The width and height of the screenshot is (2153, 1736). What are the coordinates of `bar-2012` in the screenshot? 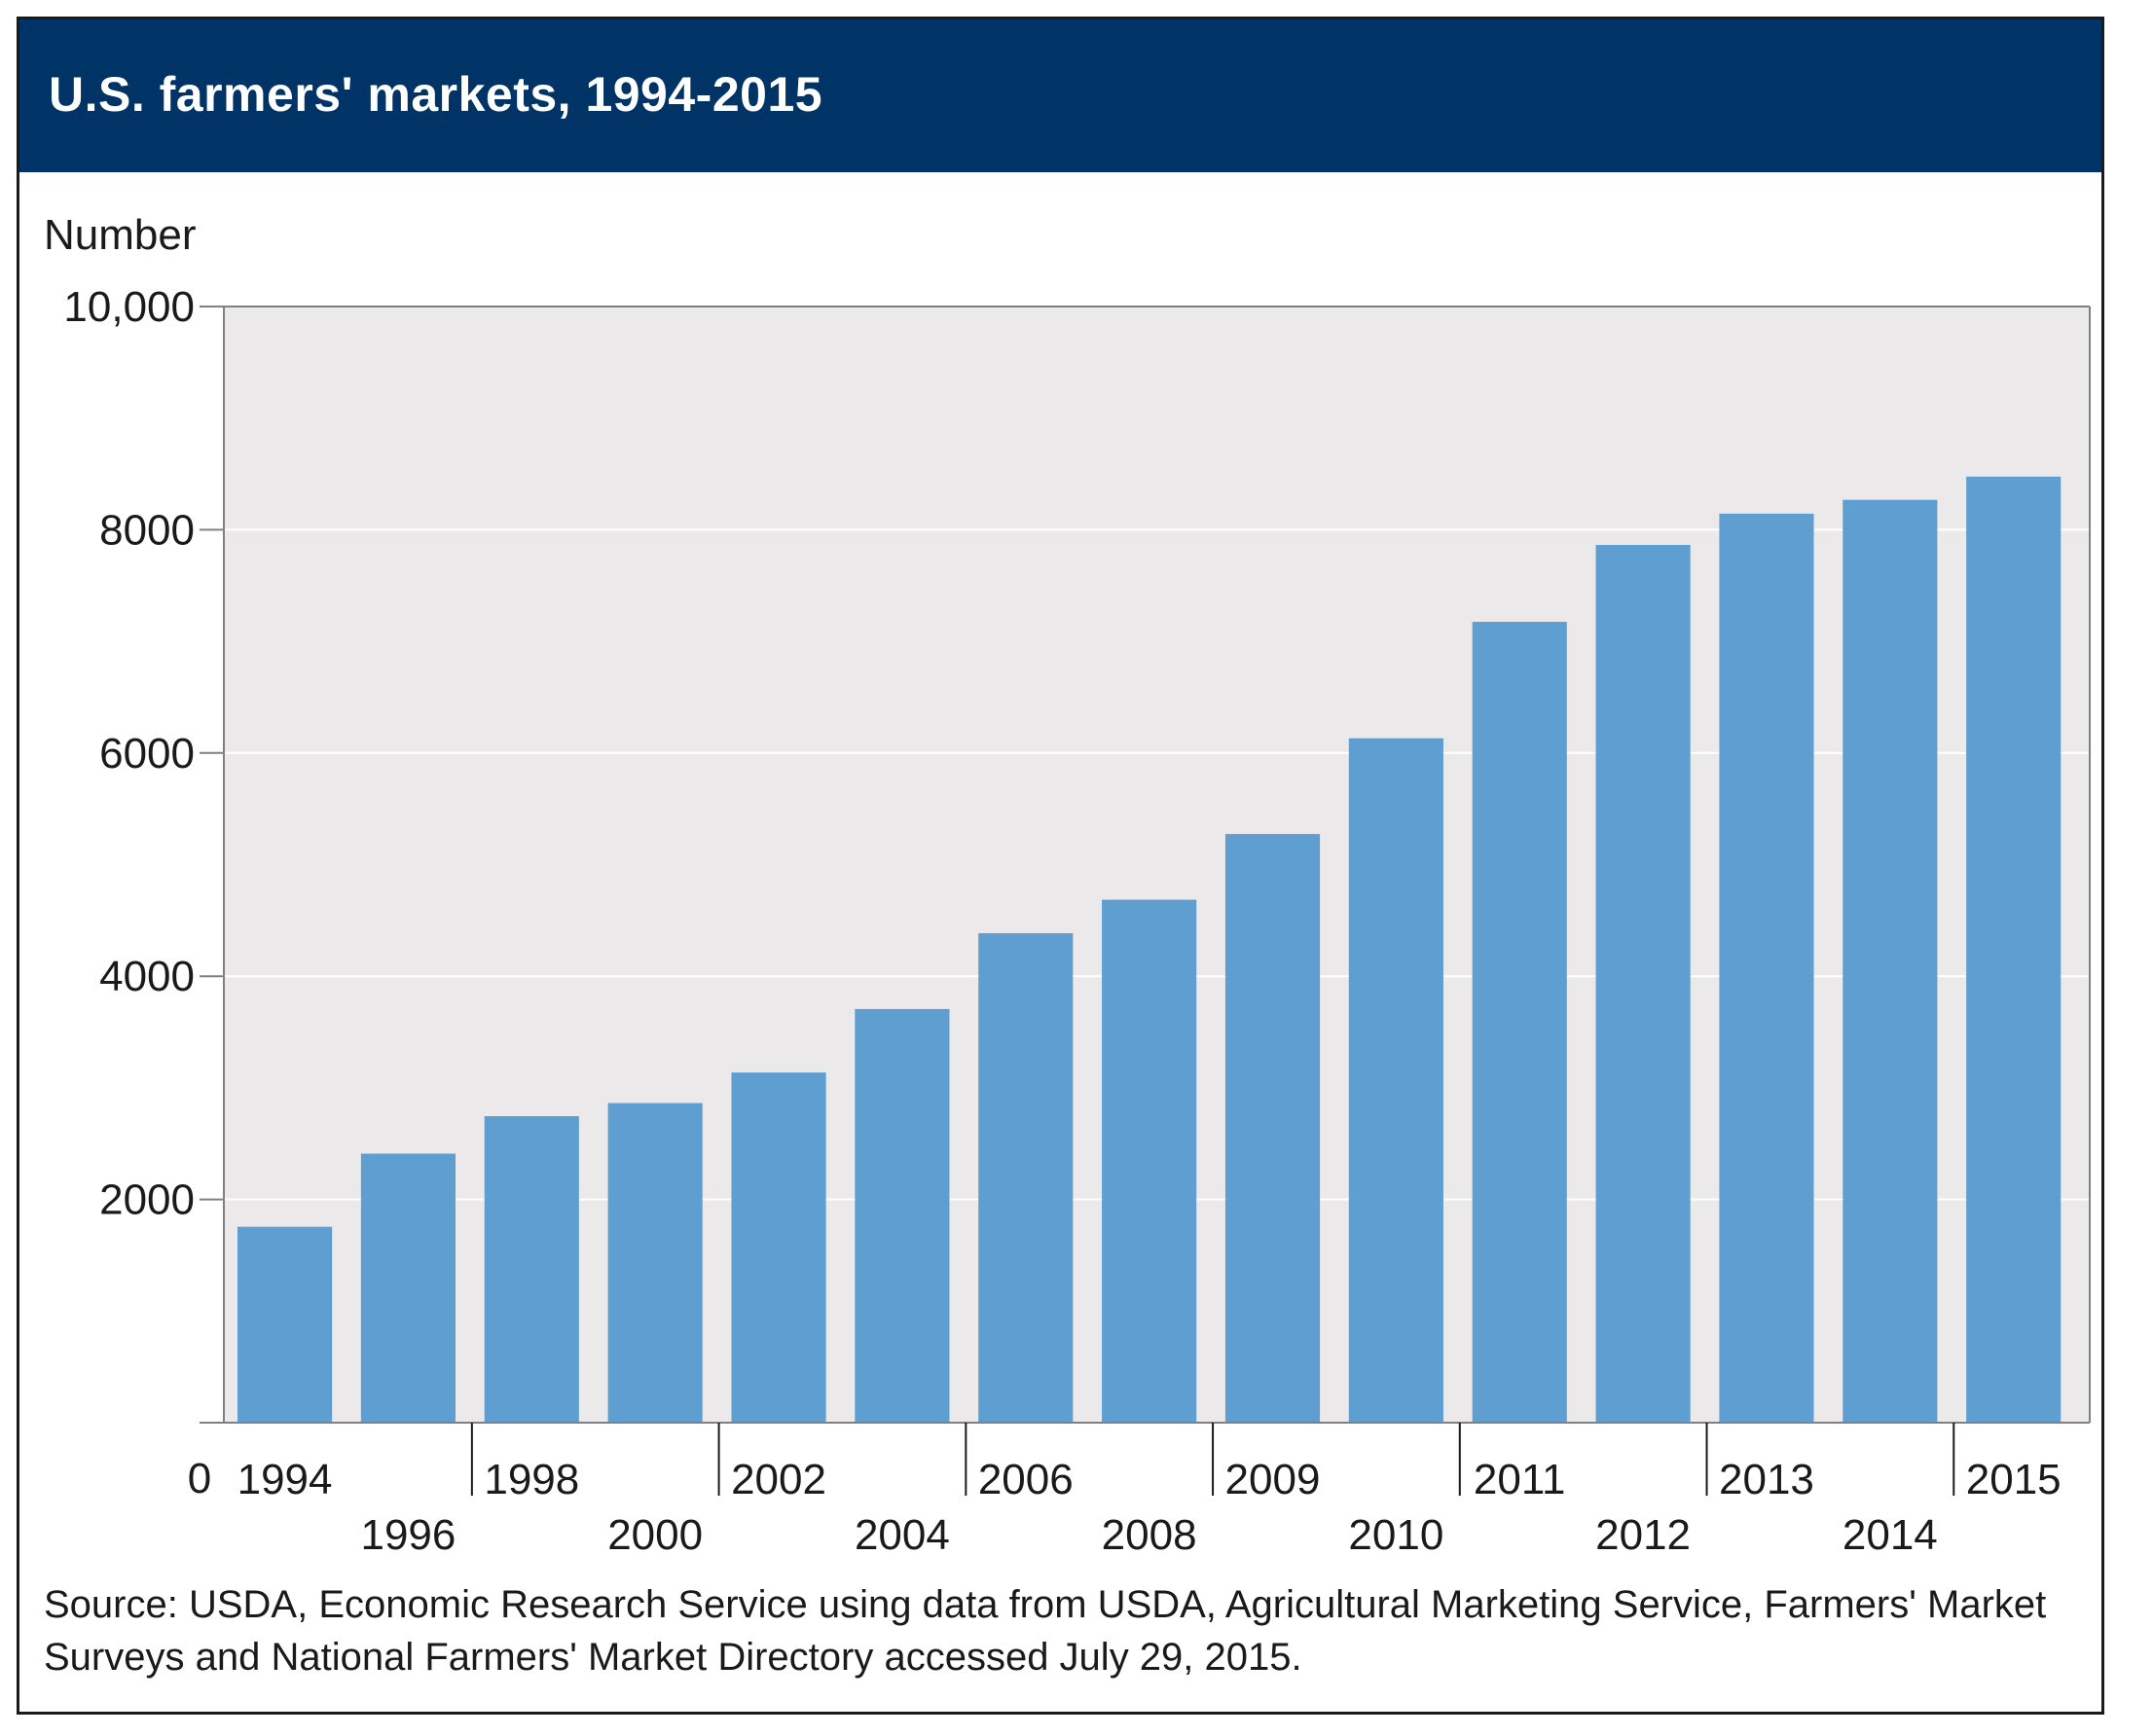 It's located at (1643, 984).